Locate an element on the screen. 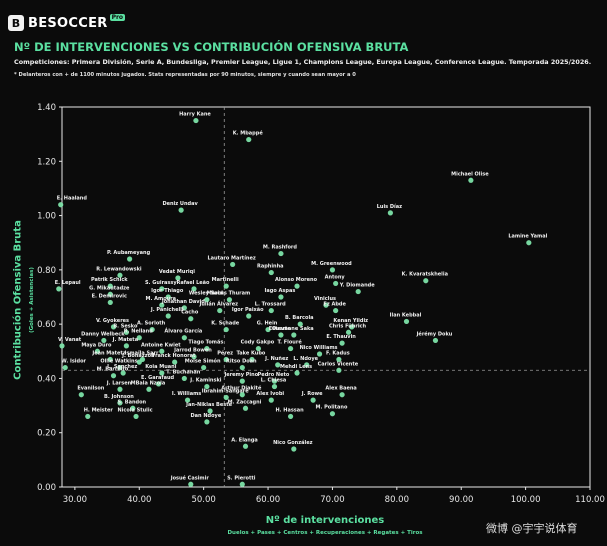 The image size is (607, 546). point-label: B. Barcola is located at coordinates (299, 318).